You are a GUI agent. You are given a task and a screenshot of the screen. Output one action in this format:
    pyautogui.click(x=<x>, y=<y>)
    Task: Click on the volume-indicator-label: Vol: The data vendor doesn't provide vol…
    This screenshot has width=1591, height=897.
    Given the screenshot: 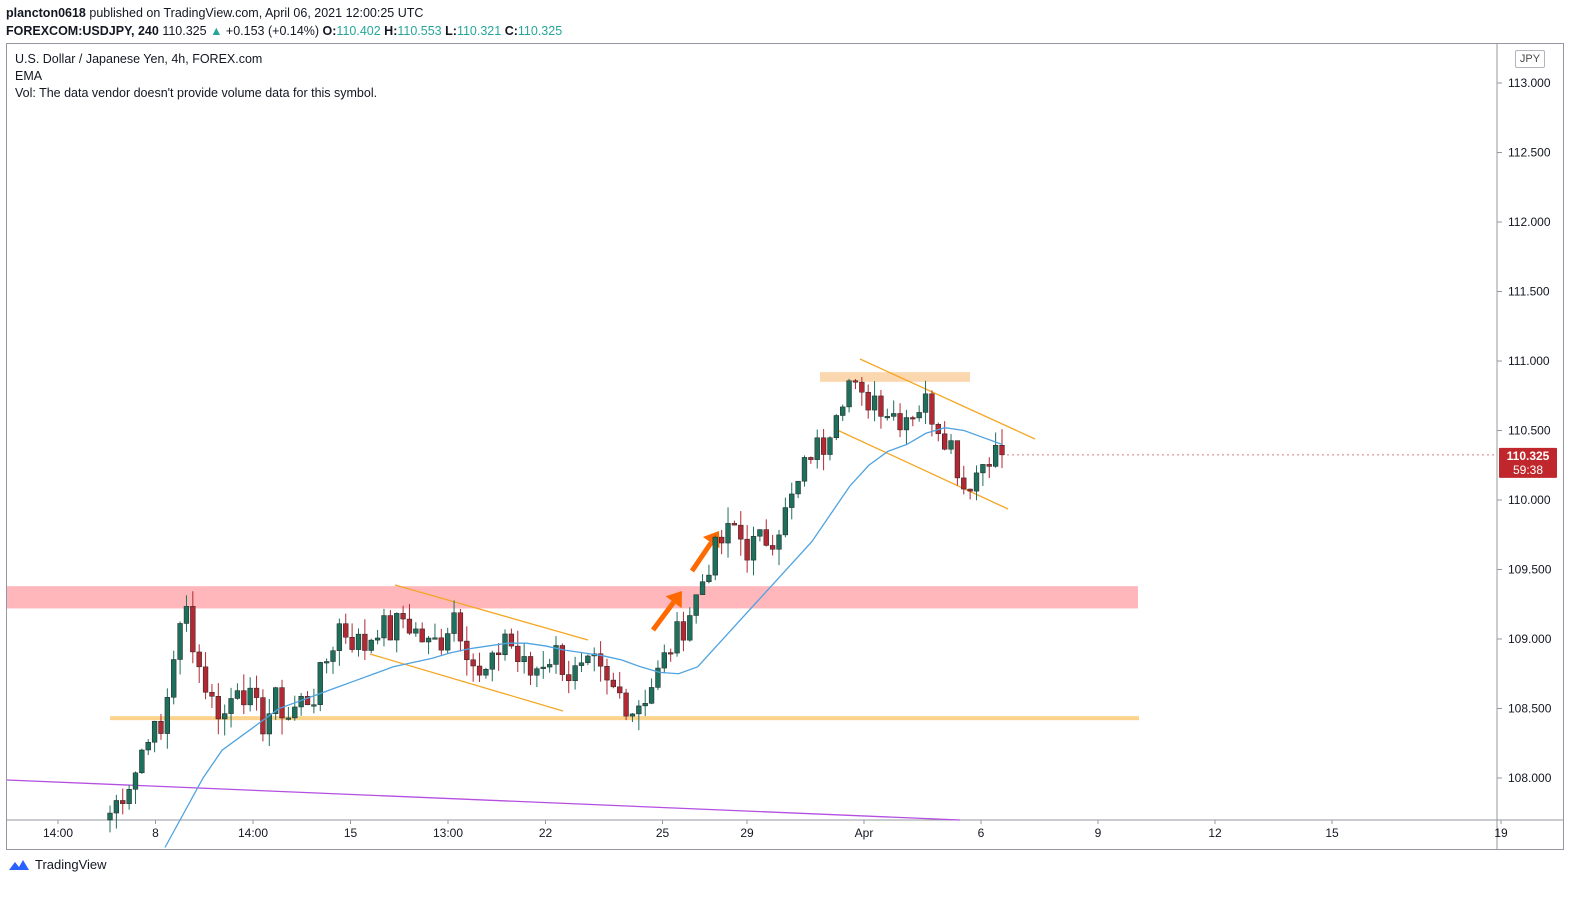 What is the action you would take?
    pyautogui.click(x=196, y=93)
    